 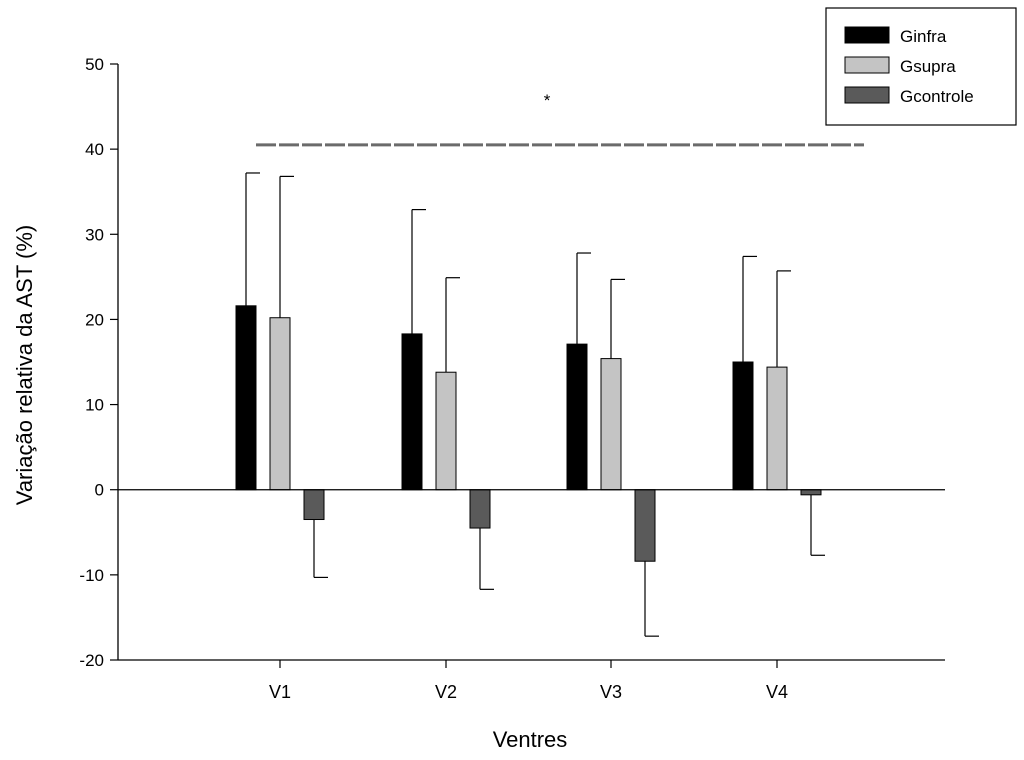 I want to click on y-tick-label: 20, so click(x=94, y=319).